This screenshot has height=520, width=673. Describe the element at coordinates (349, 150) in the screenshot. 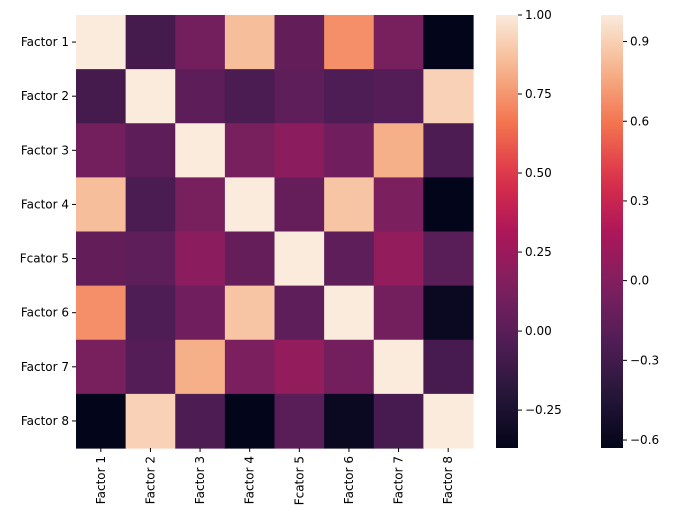

I see `heatmap-cell-r3-c6` at that location.